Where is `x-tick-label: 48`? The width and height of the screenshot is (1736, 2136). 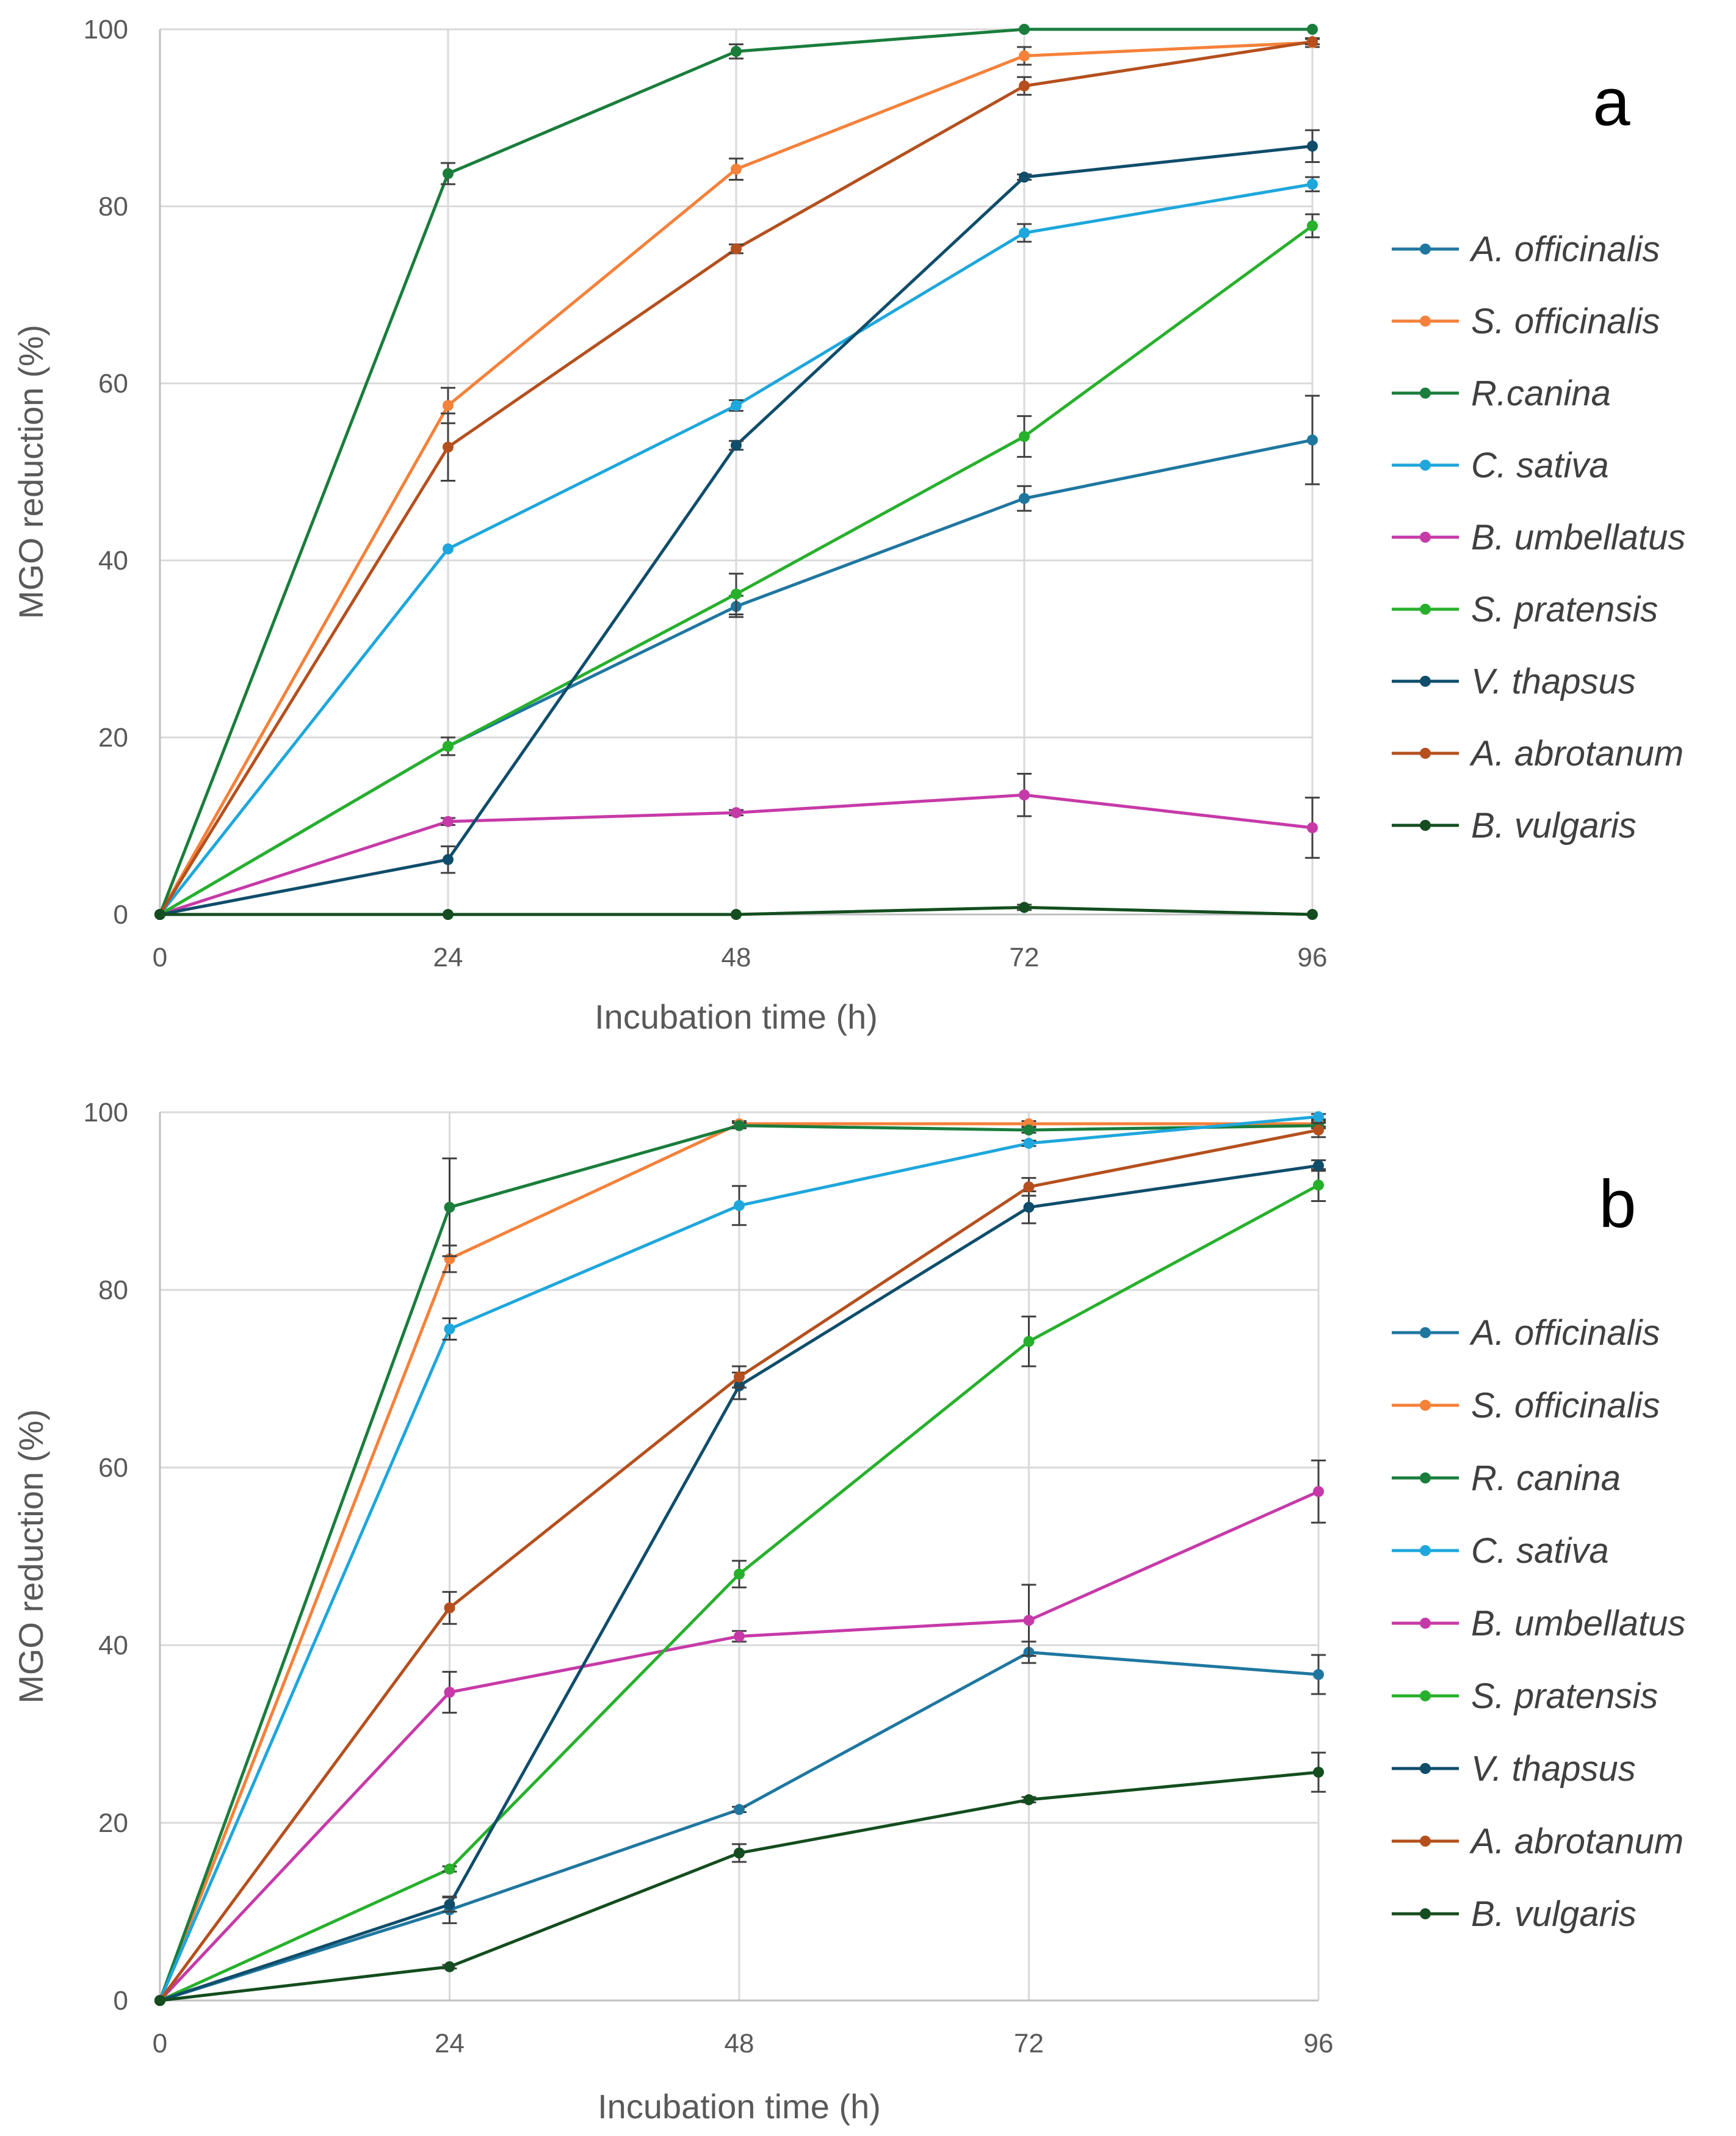 x-tick-label: 48 is located at coordinates (736, 957).